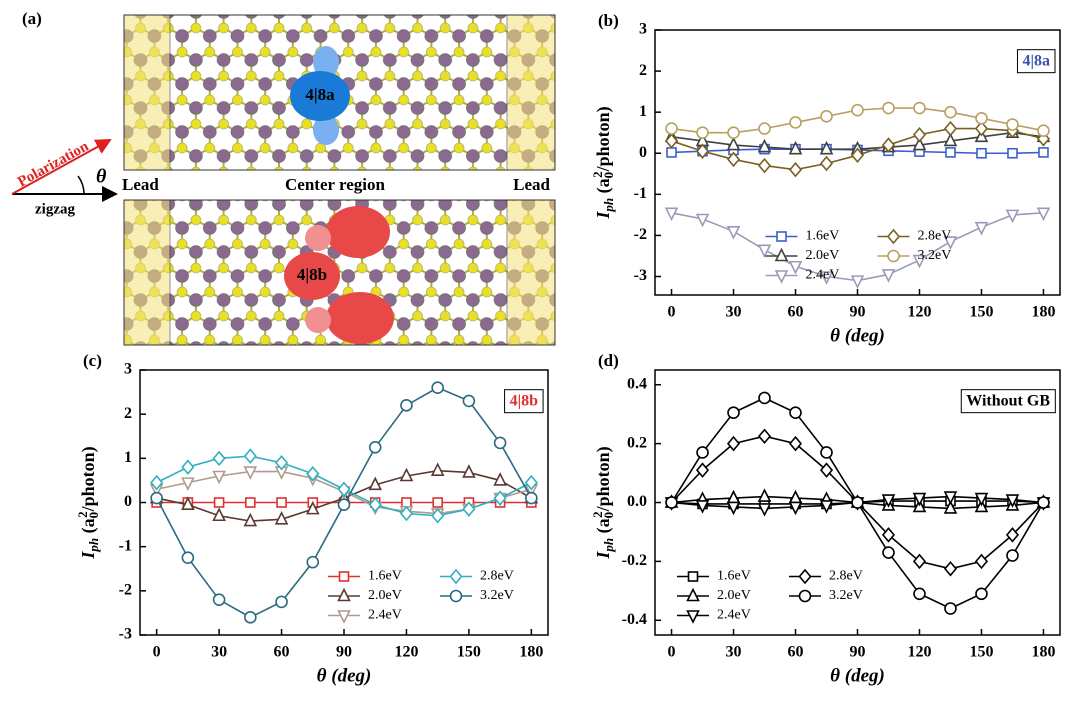  What do you see at coordinates (335, 184) in the screenshot?
I see `region-label: Center region` at bounding box center [335, 184].